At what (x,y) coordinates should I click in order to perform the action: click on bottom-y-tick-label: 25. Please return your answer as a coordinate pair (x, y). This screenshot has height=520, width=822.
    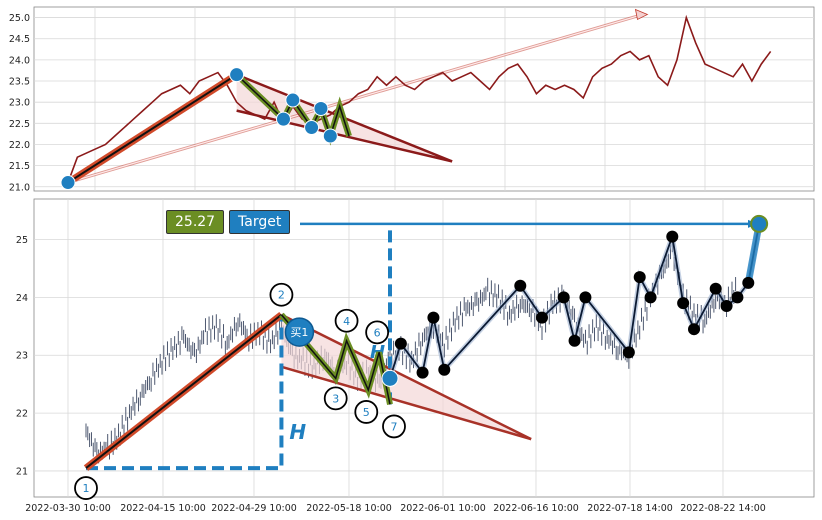
    Looking at the image, I should click on (22, 240).